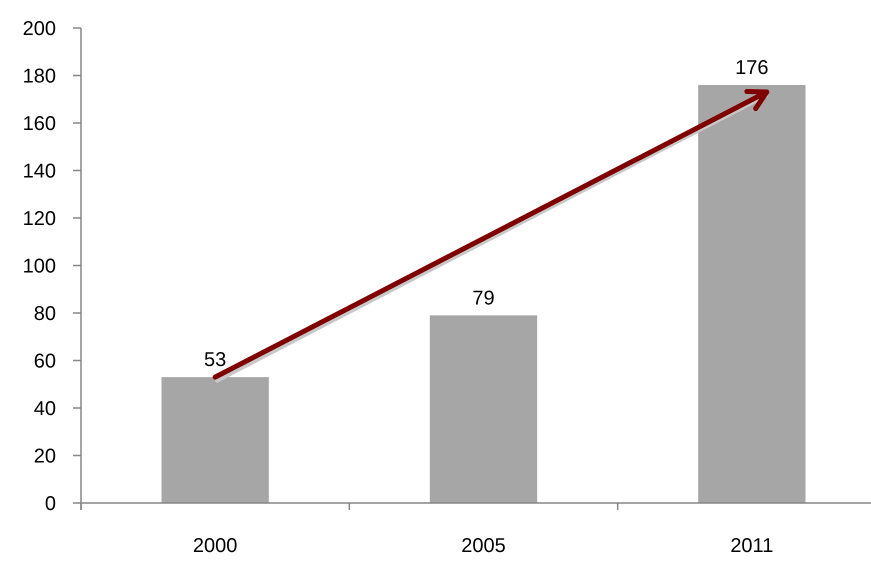  I want to click on y-tick-label: 80, so click(45, 314).